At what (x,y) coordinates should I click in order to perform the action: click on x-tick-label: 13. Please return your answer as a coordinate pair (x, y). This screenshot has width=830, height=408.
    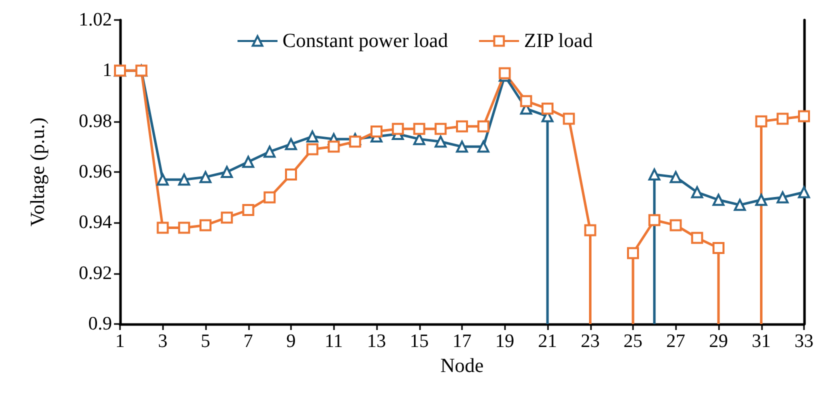
    Looking at the image, I should click on (376, 341).